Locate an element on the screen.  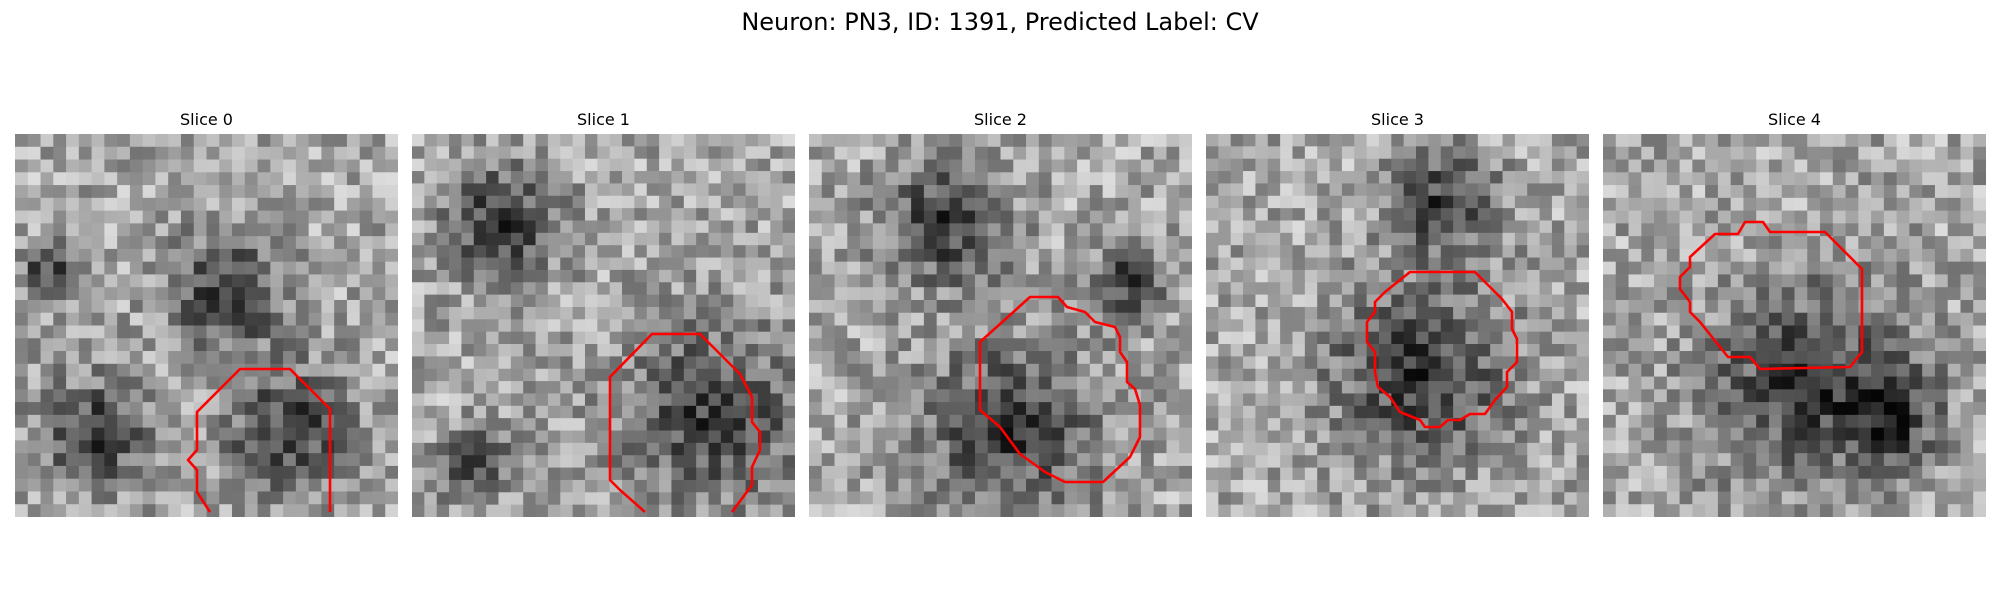
slice-panel-2: Slice 2 is located at coordinates (1000, 312).